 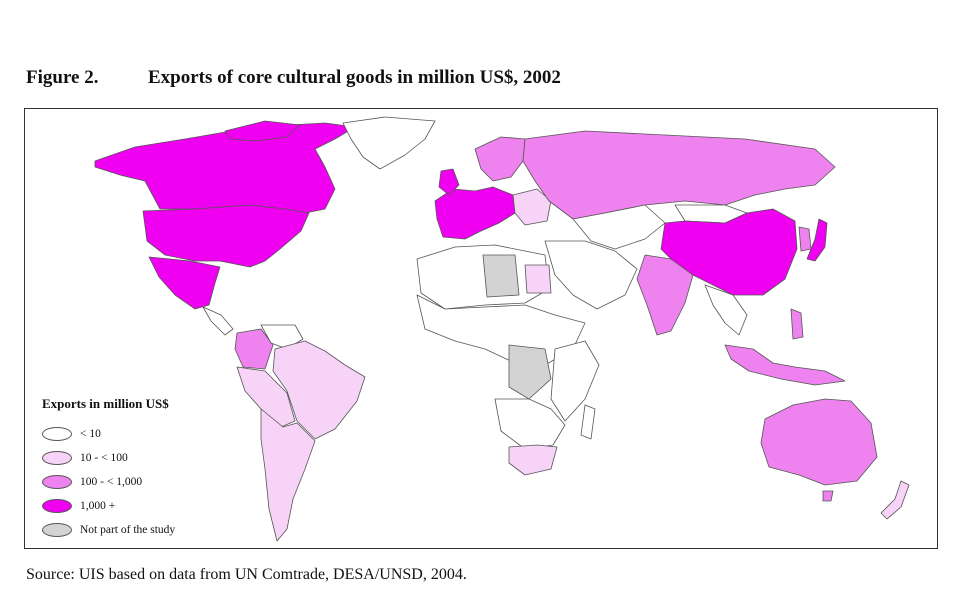 I want to click on region-india, so click(x=665, y=295).